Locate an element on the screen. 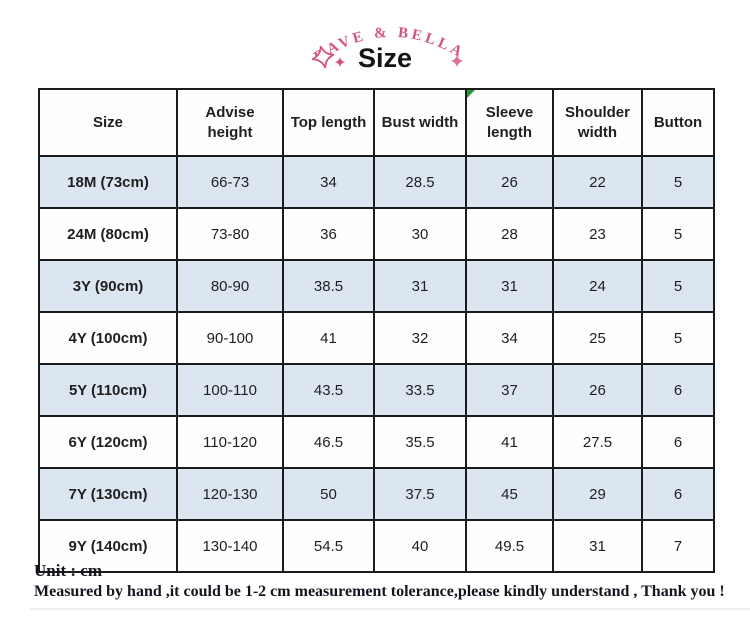  col-header-sleeve-length-label: Sleeve length is located at coordinates (509, 122).